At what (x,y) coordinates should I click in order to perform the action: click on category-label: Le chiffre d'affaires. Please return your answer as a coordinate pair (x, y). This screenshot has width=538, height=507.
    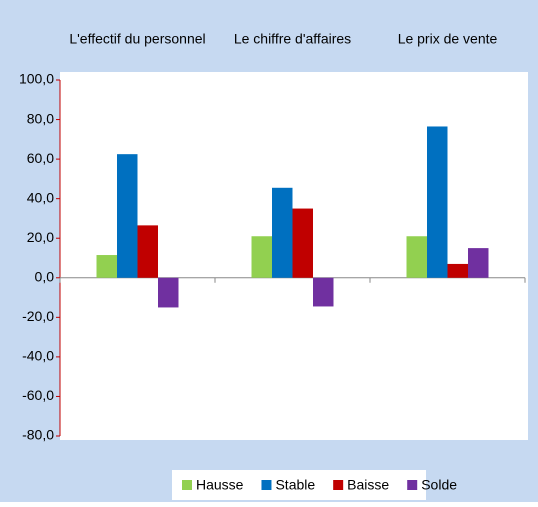
    Looking at the image, I should click on (292, 39).